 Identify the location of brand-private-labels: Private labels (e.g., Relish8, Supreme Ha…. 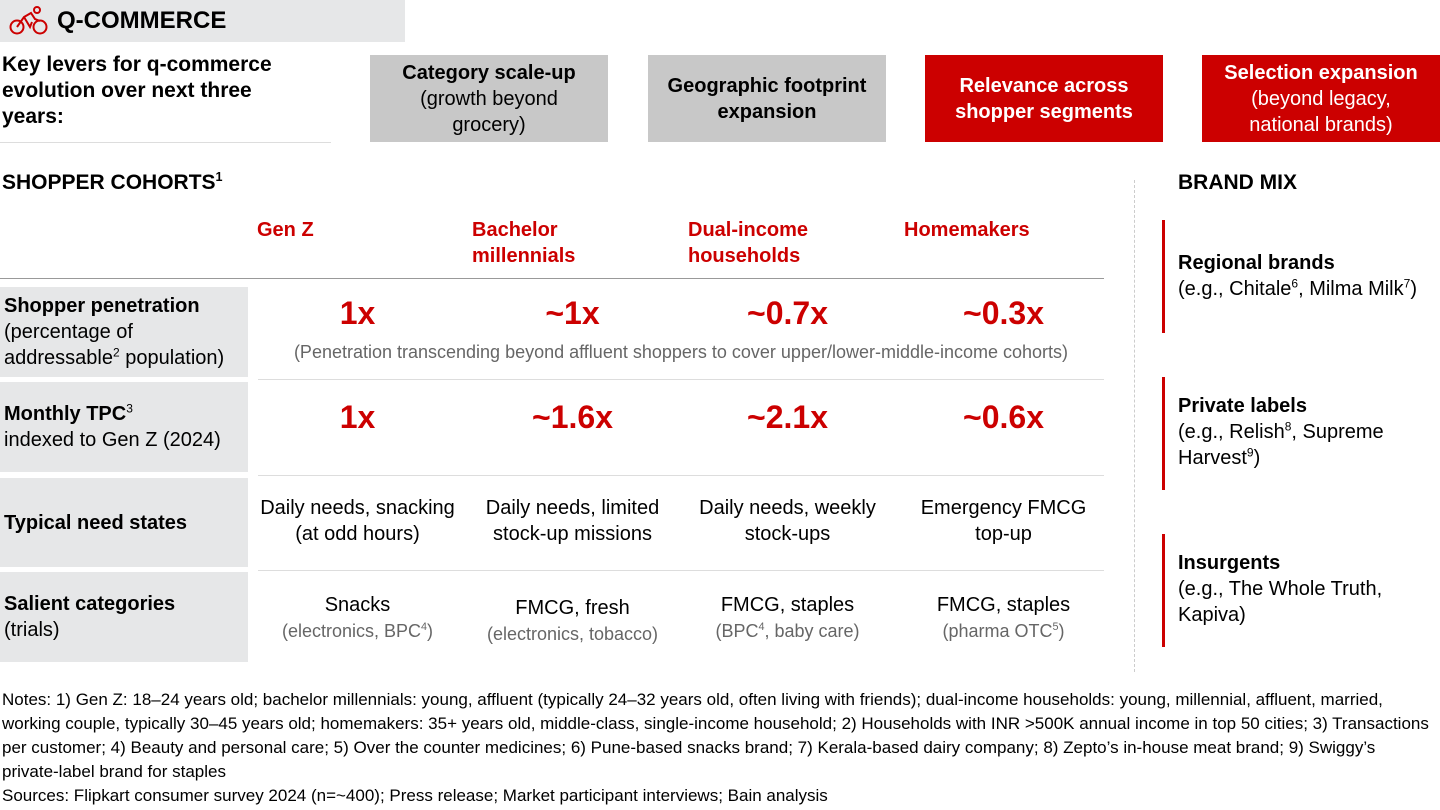
(1281, 432).